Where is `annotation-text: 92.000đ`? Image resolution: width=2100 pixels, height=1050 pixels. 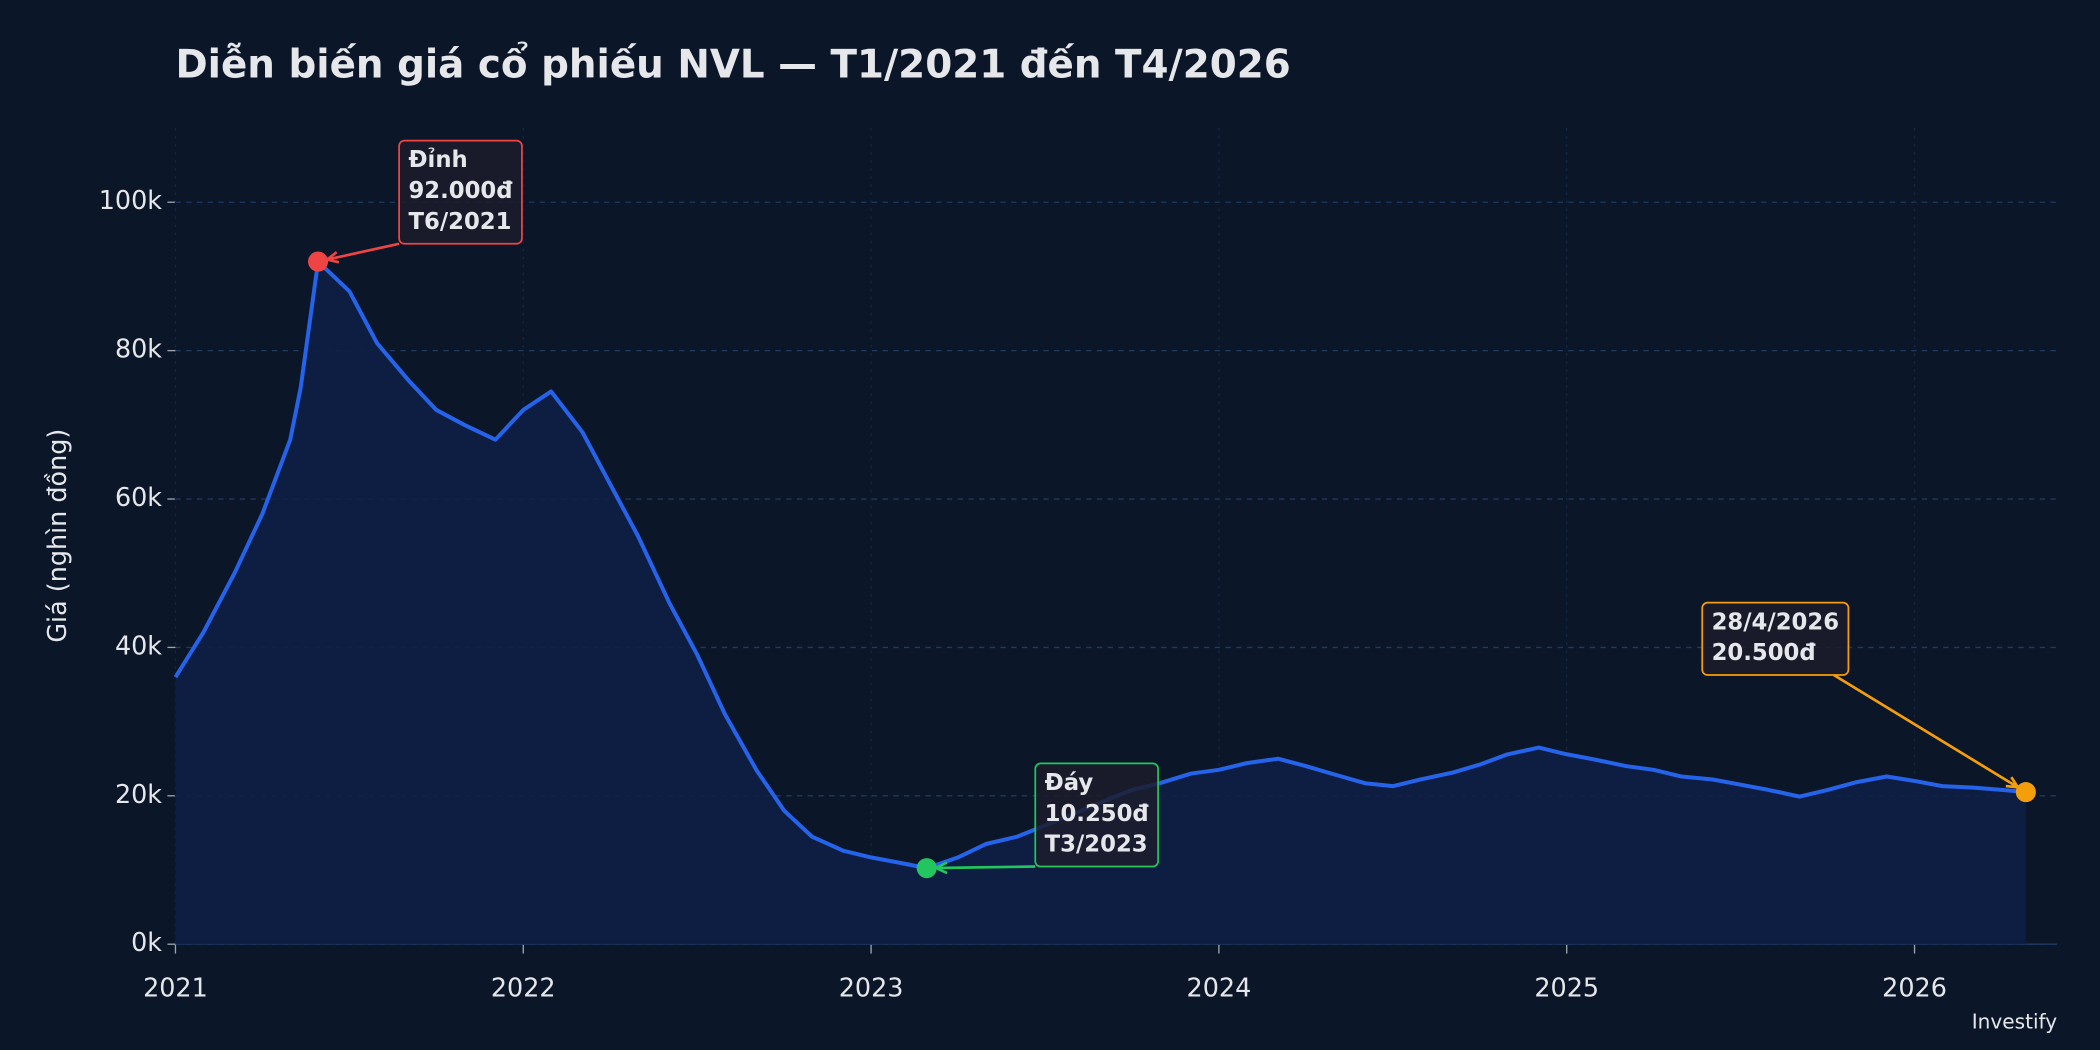 annotation-text: 92.000đ is located at coordinates (460, 191).